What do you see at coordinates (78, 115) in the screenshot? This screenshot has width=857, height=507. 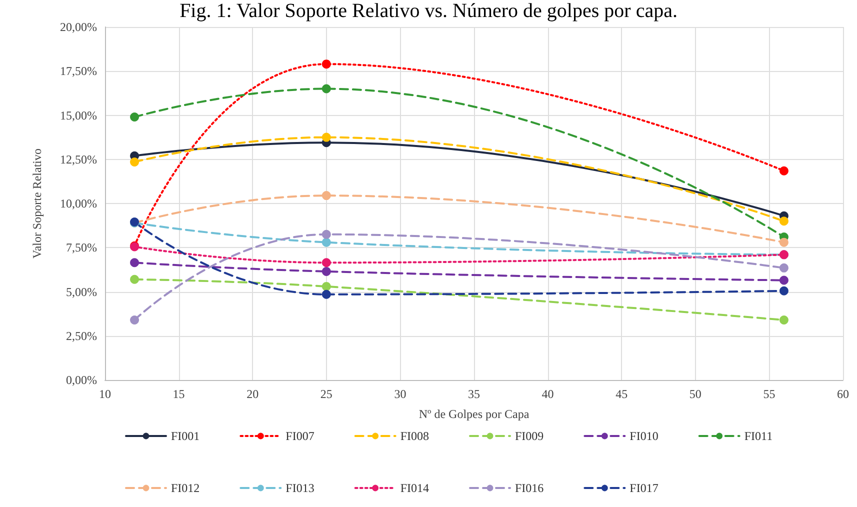 I see `y-tick-label: 15,00%` at bounding box center [78, 115].